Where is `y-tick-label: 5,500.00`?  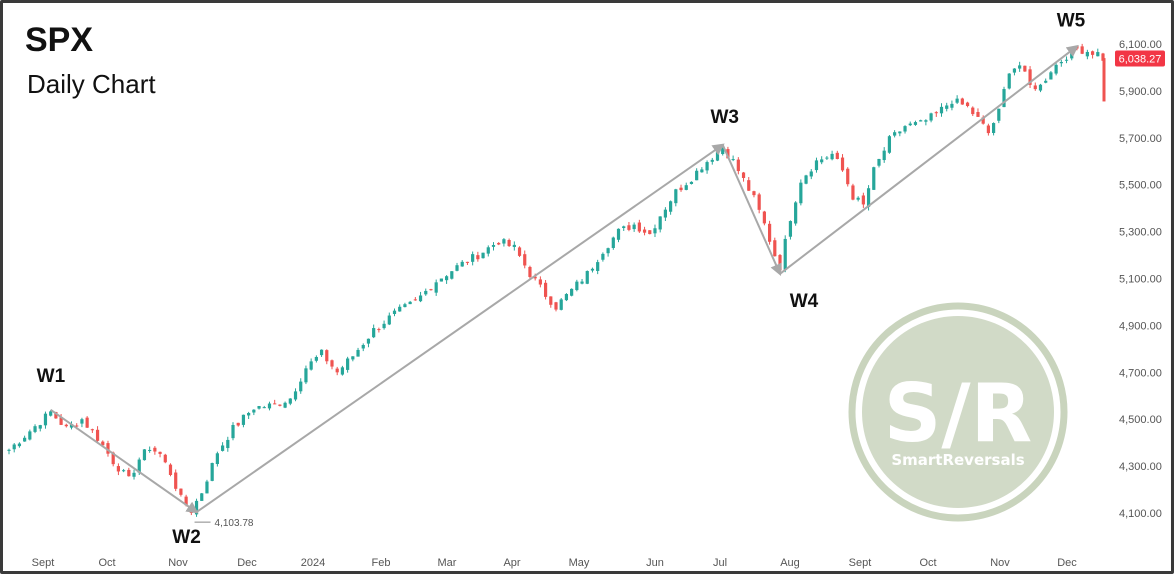
y-tick-label: 5,500.00 is located at coordinates (1140, 186).